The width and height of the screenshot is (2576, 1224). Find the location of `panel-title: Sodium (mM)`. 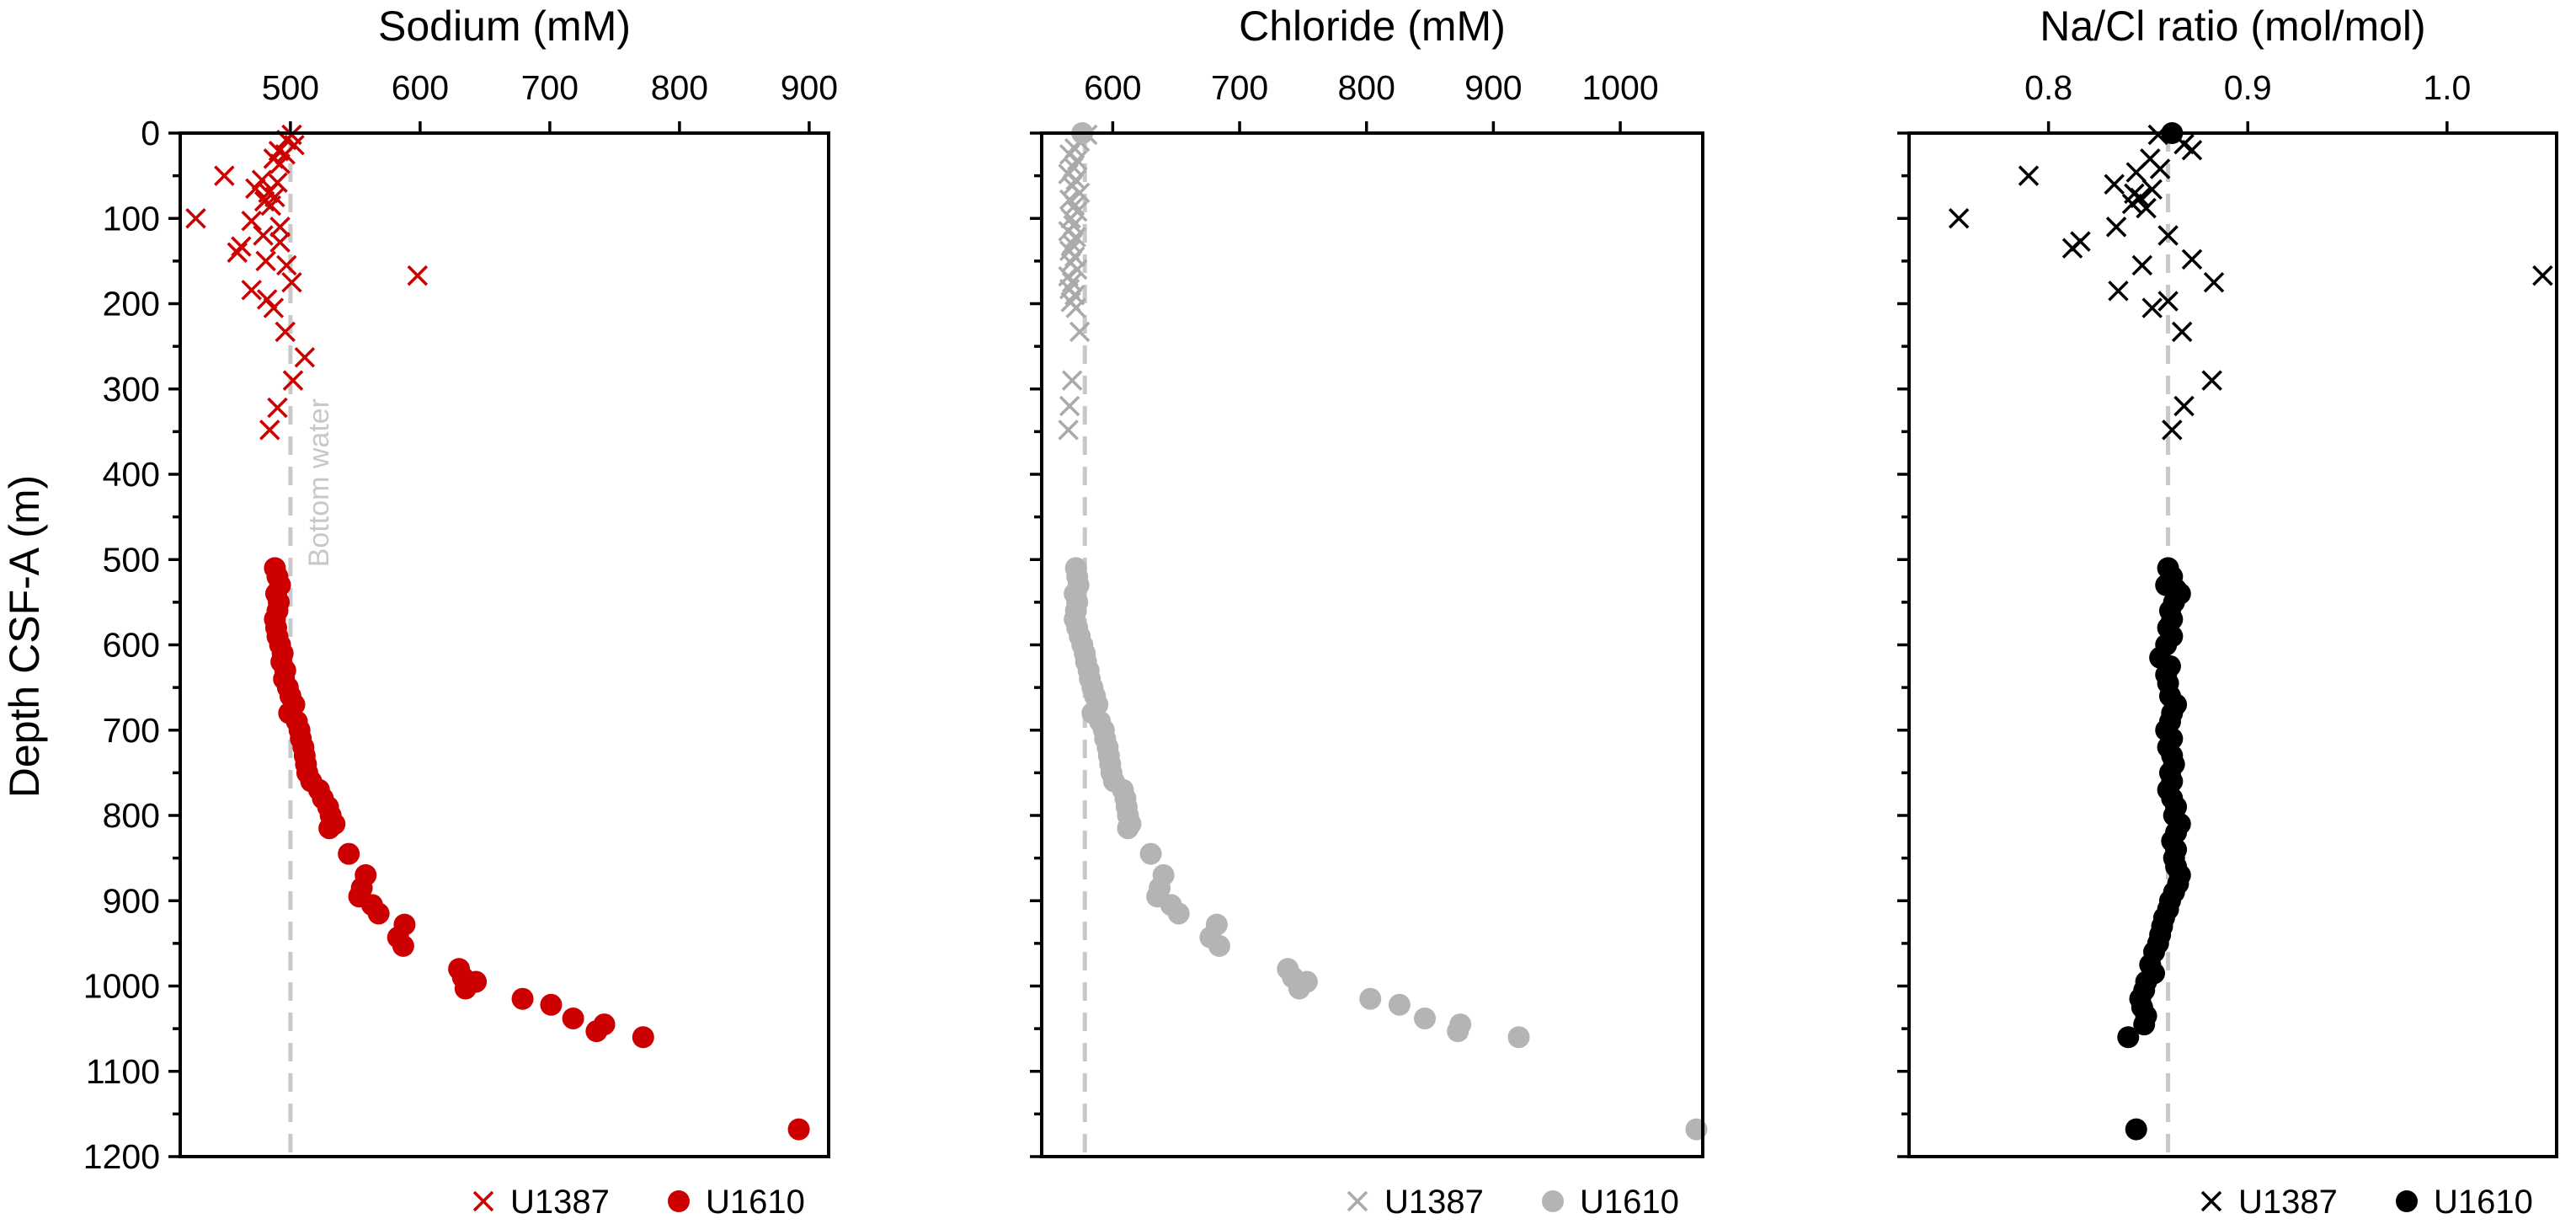

panel-title: Sodium (mM) is located at coordinates (504, 27).